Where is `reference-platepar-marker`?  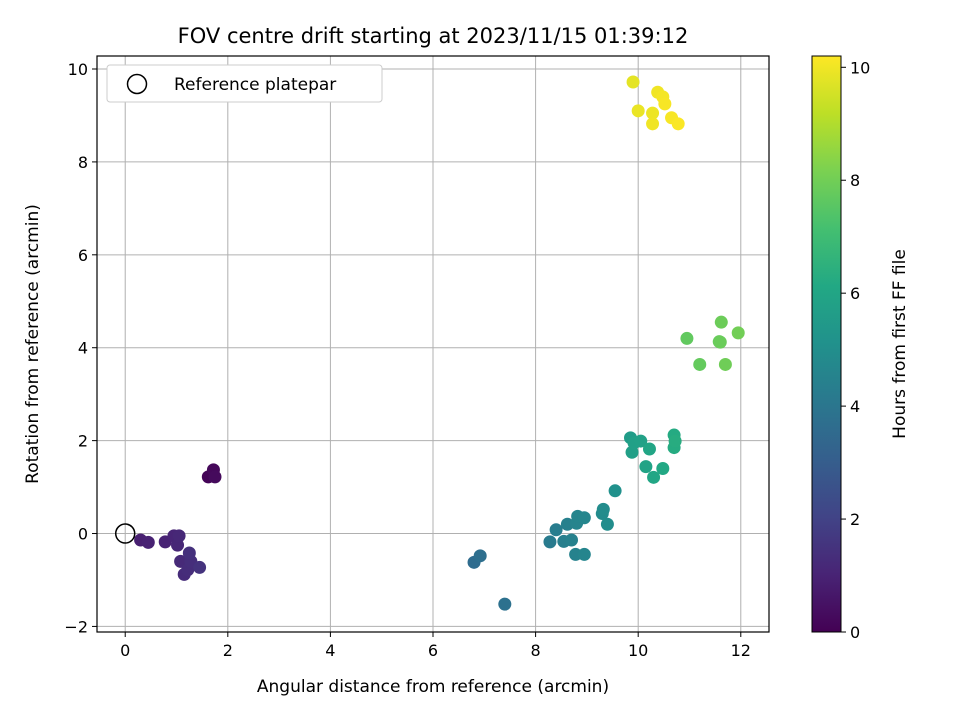 reference-platepar-marker is located at coordinates (125, 533).